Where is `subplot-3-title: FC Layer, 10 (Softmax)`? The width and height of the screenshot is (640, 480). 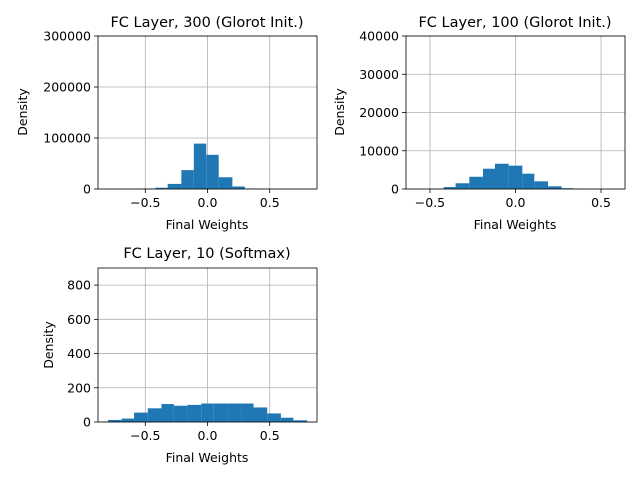 subplot-3-title: FC Layer, 10 (Softmax) is located at coordinates (206, 254).